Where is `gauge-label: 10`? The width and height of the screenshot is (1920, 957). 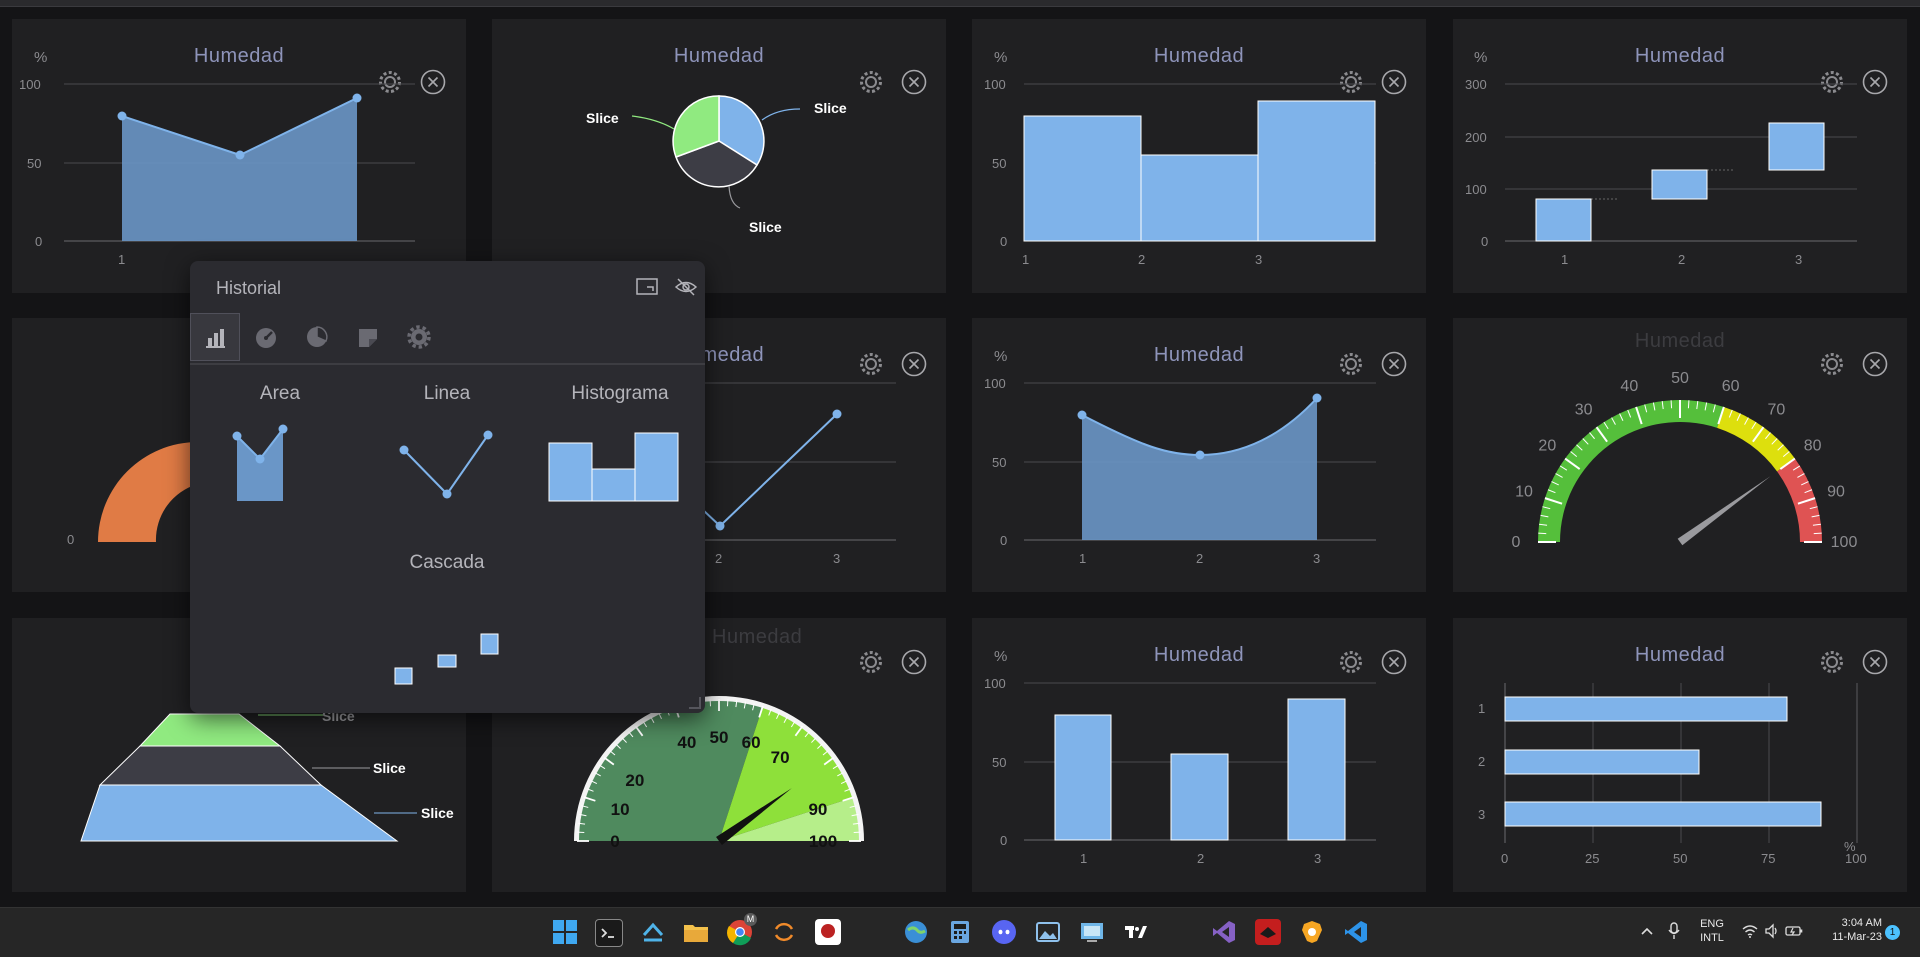
gauge-label: 10 is located at coordinates (1524, 491).